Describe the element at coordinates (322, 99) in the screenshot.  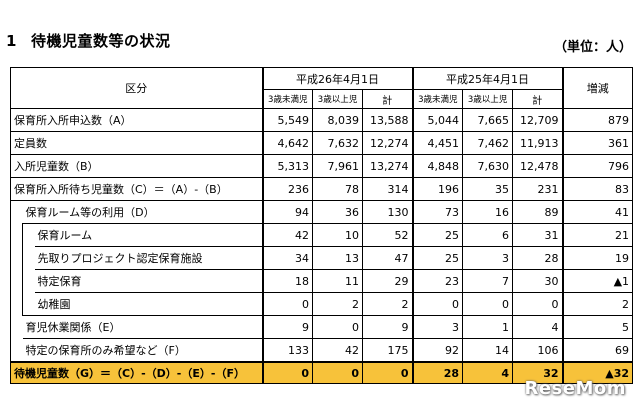
I see `header-row-2: 3歳未満児 3歳以上児 計 3歳未満児 3歳以上児 計` at that location.